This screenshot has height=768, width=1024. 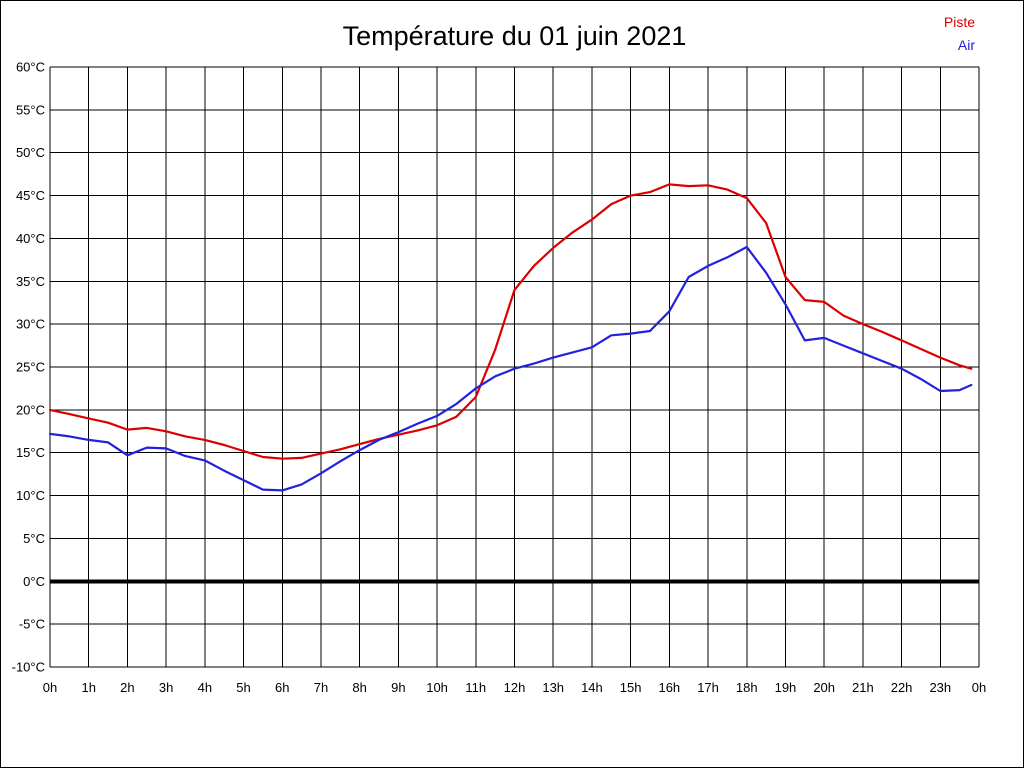 I want to click on x-axis-tick-label: 17h, so click(x=708, y=687).